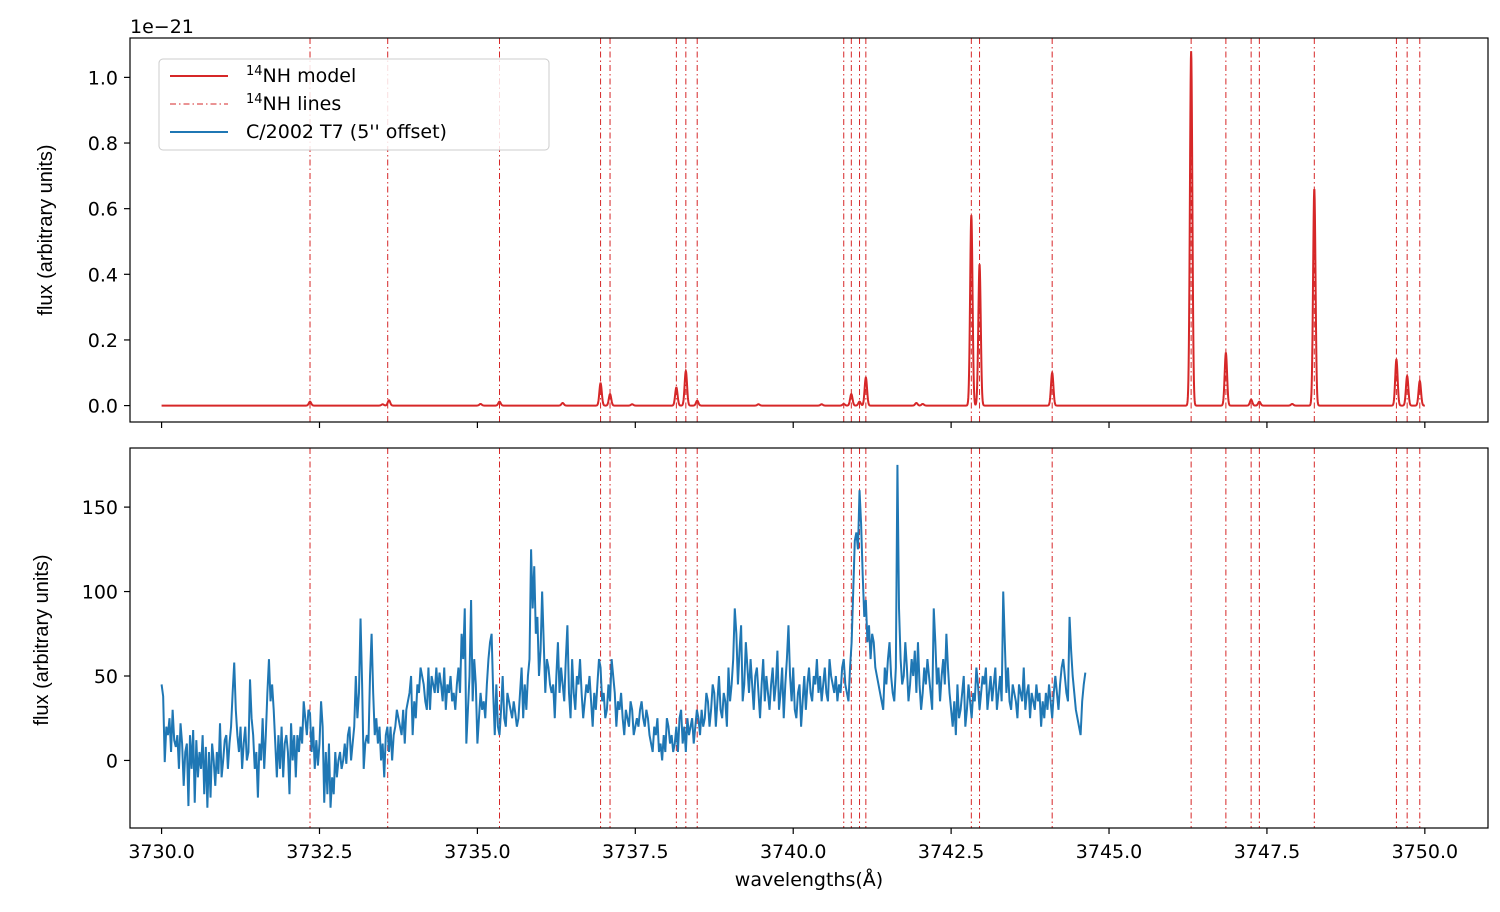  What do you see at coordinates (1425, 852) in the screenshot?
I see `x-tick-label: 3750.0` at bounding box center [1425, 852].